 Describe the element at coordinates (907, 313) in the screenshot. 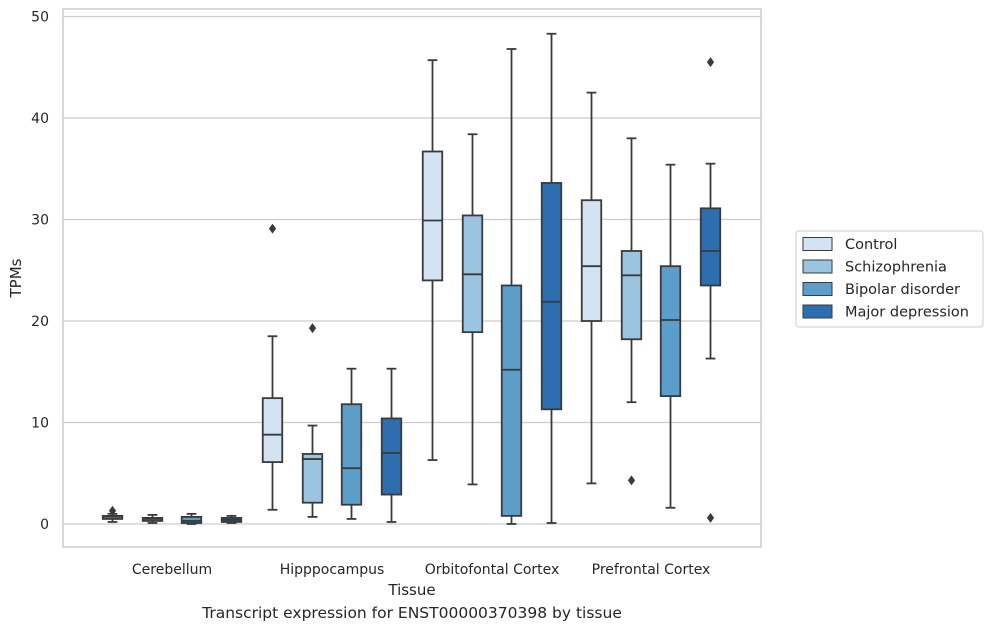

I see `legend-label: Major depression` at that location.